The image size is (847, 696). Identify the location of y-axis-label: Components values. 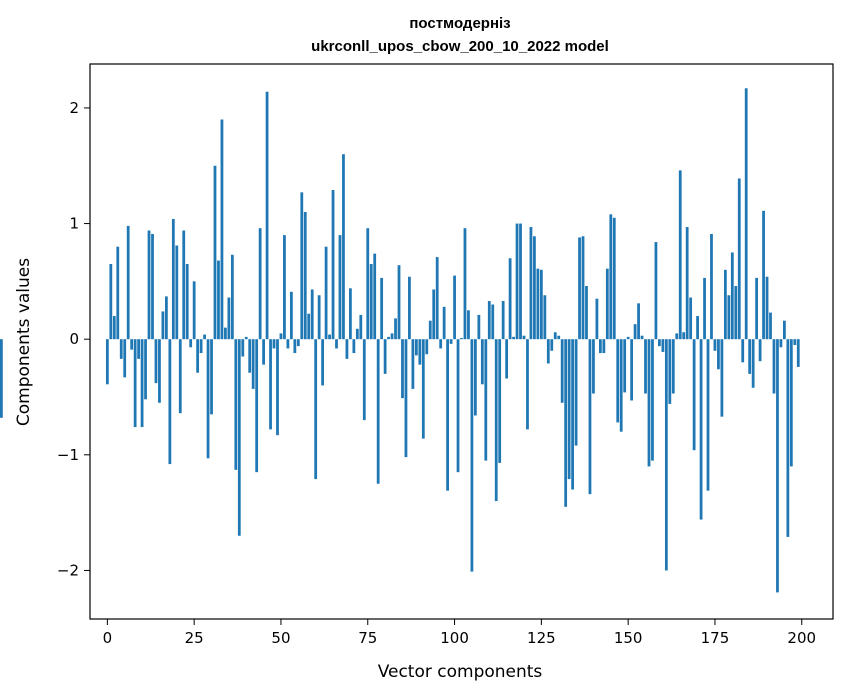
(24, 342).